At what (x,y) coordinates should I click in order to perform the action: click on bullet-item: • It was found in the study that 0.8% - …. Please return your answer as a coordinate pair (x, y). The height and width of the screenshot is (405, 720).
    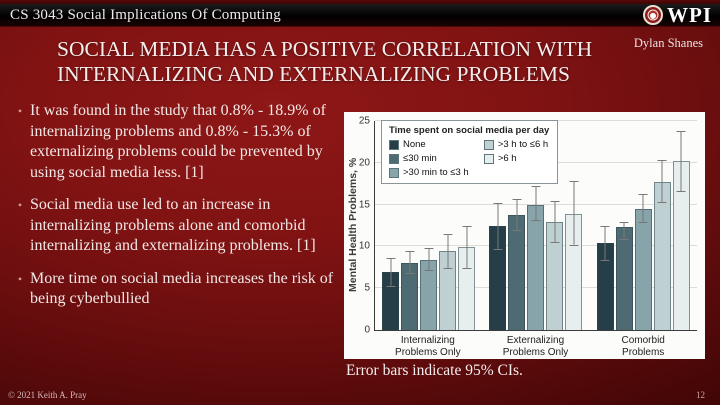
    Looking at the image, I should click on (176, 142).